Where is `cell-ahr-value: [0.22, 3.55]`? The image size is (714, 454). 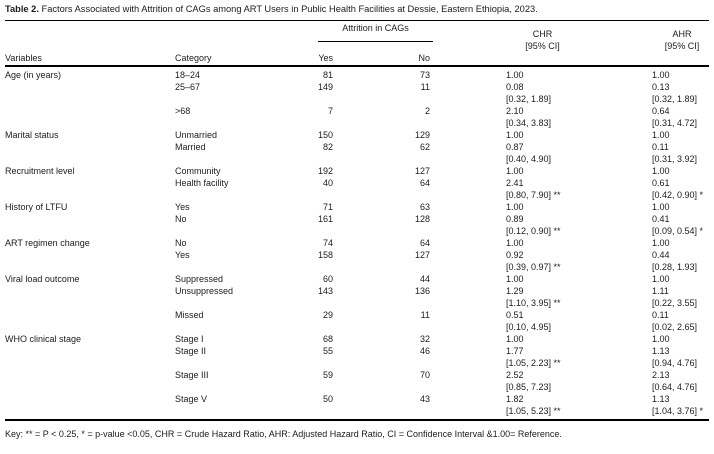
cell-ahr-value: [0.22, 3.55] is located at coordinates (675, 302).